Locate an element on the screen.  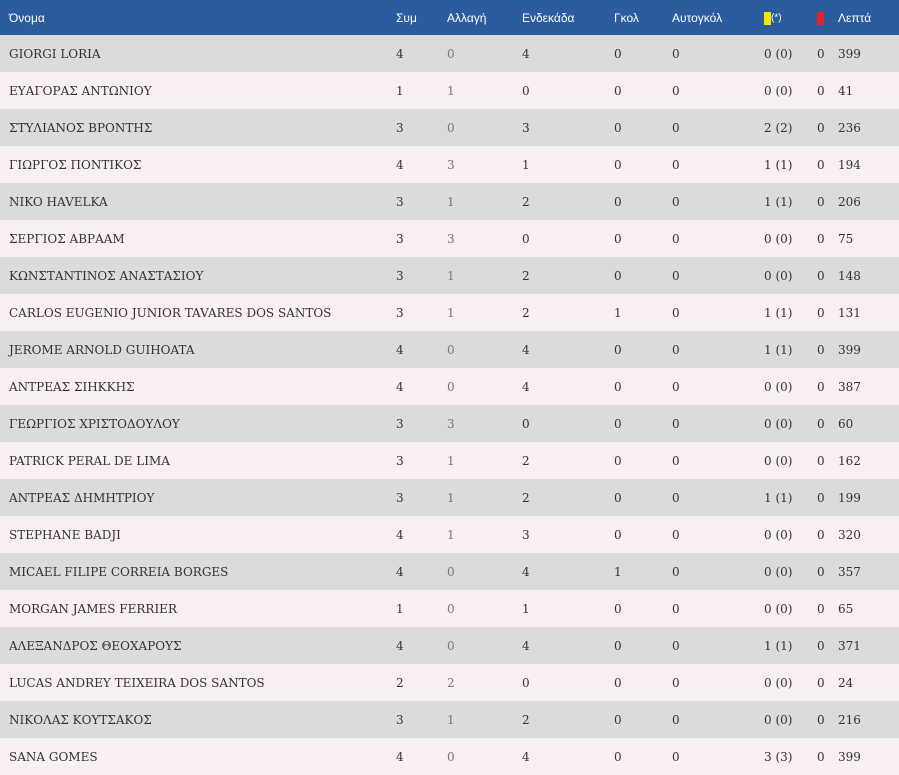
player-name-cell: STEPHANE BADJI is located at coordinates (65, 534).